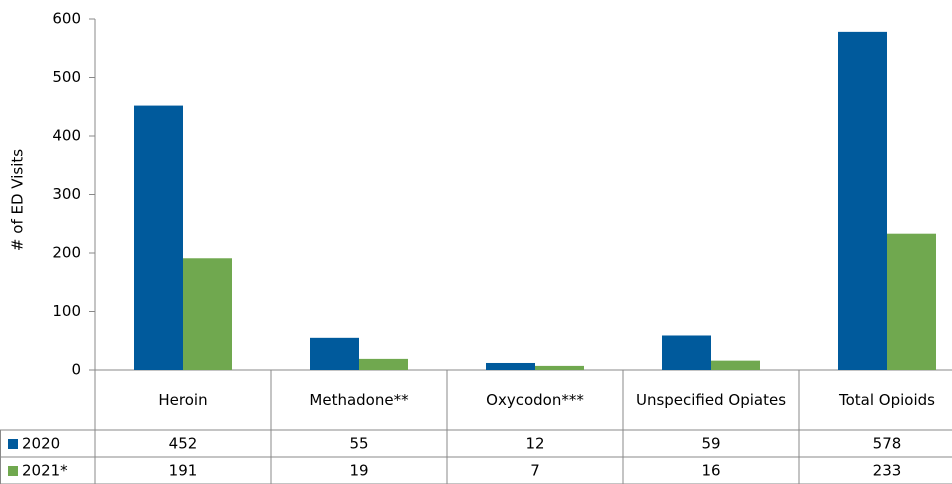 This screenshot has width=952, height=484. Describe the element at coordinates (183, 444) in the screenshot. I see `table-cell: 452` at that location.